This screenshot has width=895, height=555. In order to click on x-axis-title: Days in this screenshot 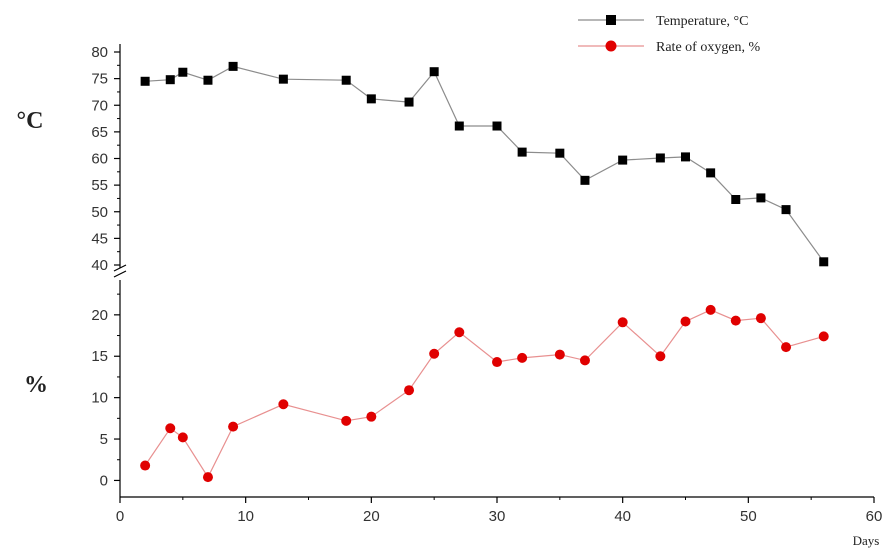, I will do `click(866, 540)`.